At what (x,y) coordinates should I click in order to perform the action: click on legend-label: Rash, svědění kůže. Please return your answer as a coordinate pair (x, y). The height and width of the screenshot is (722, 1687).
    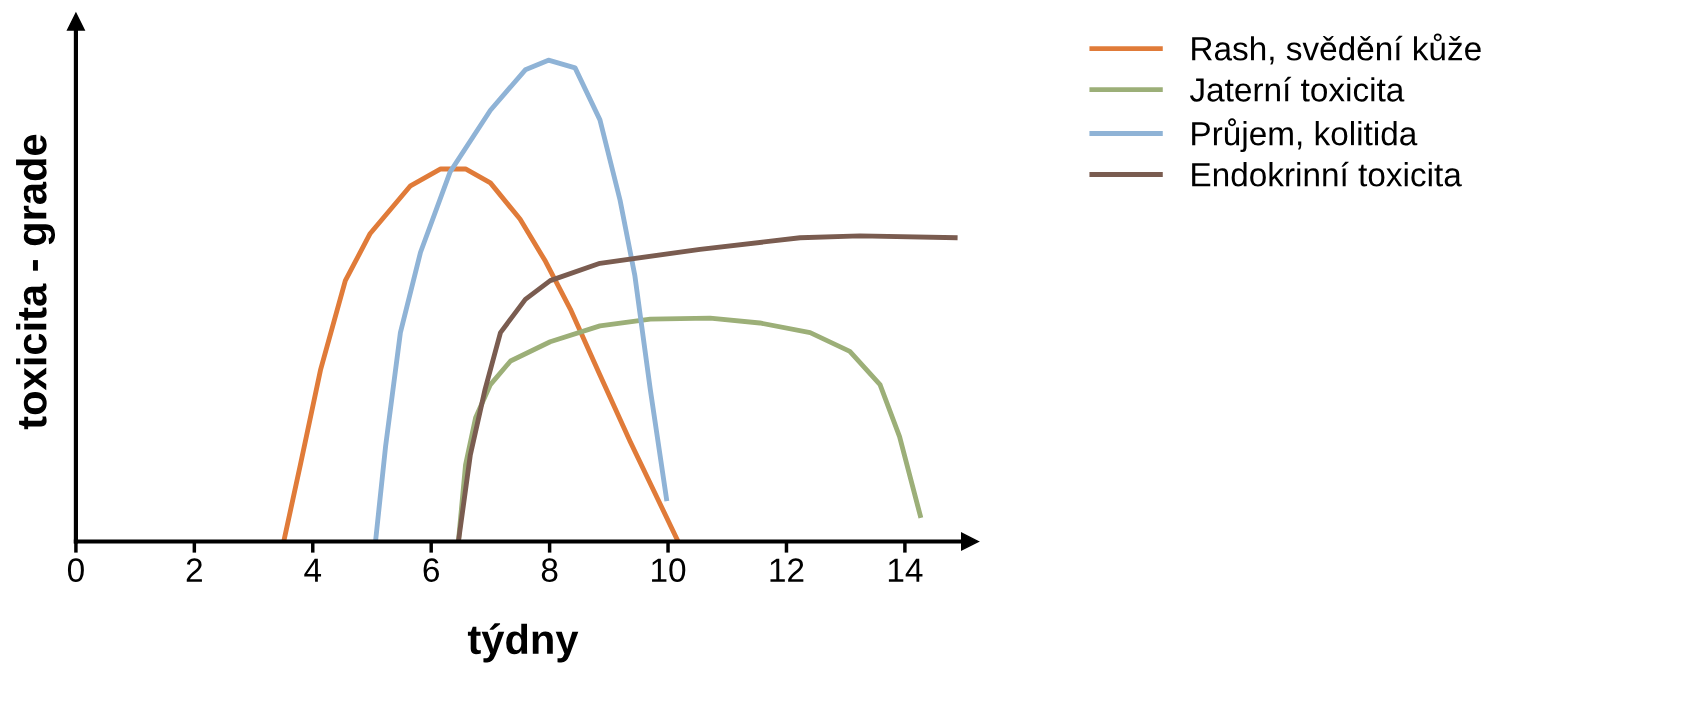
    Looking at the image, I should click on (1336, 49).